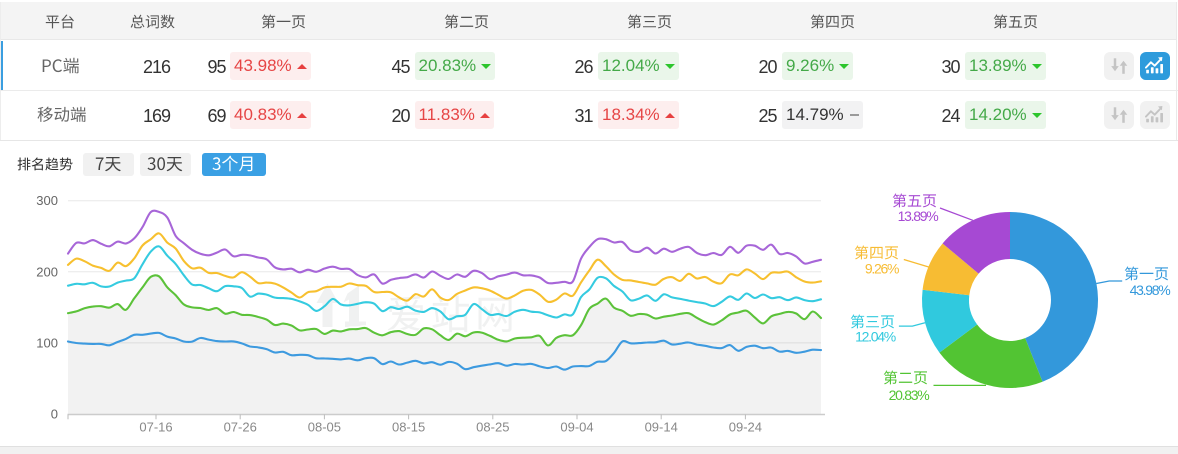  Describe the element at coordinates (909, 395) in the screenshot. I see `svg-text: 20.83%` at that location.